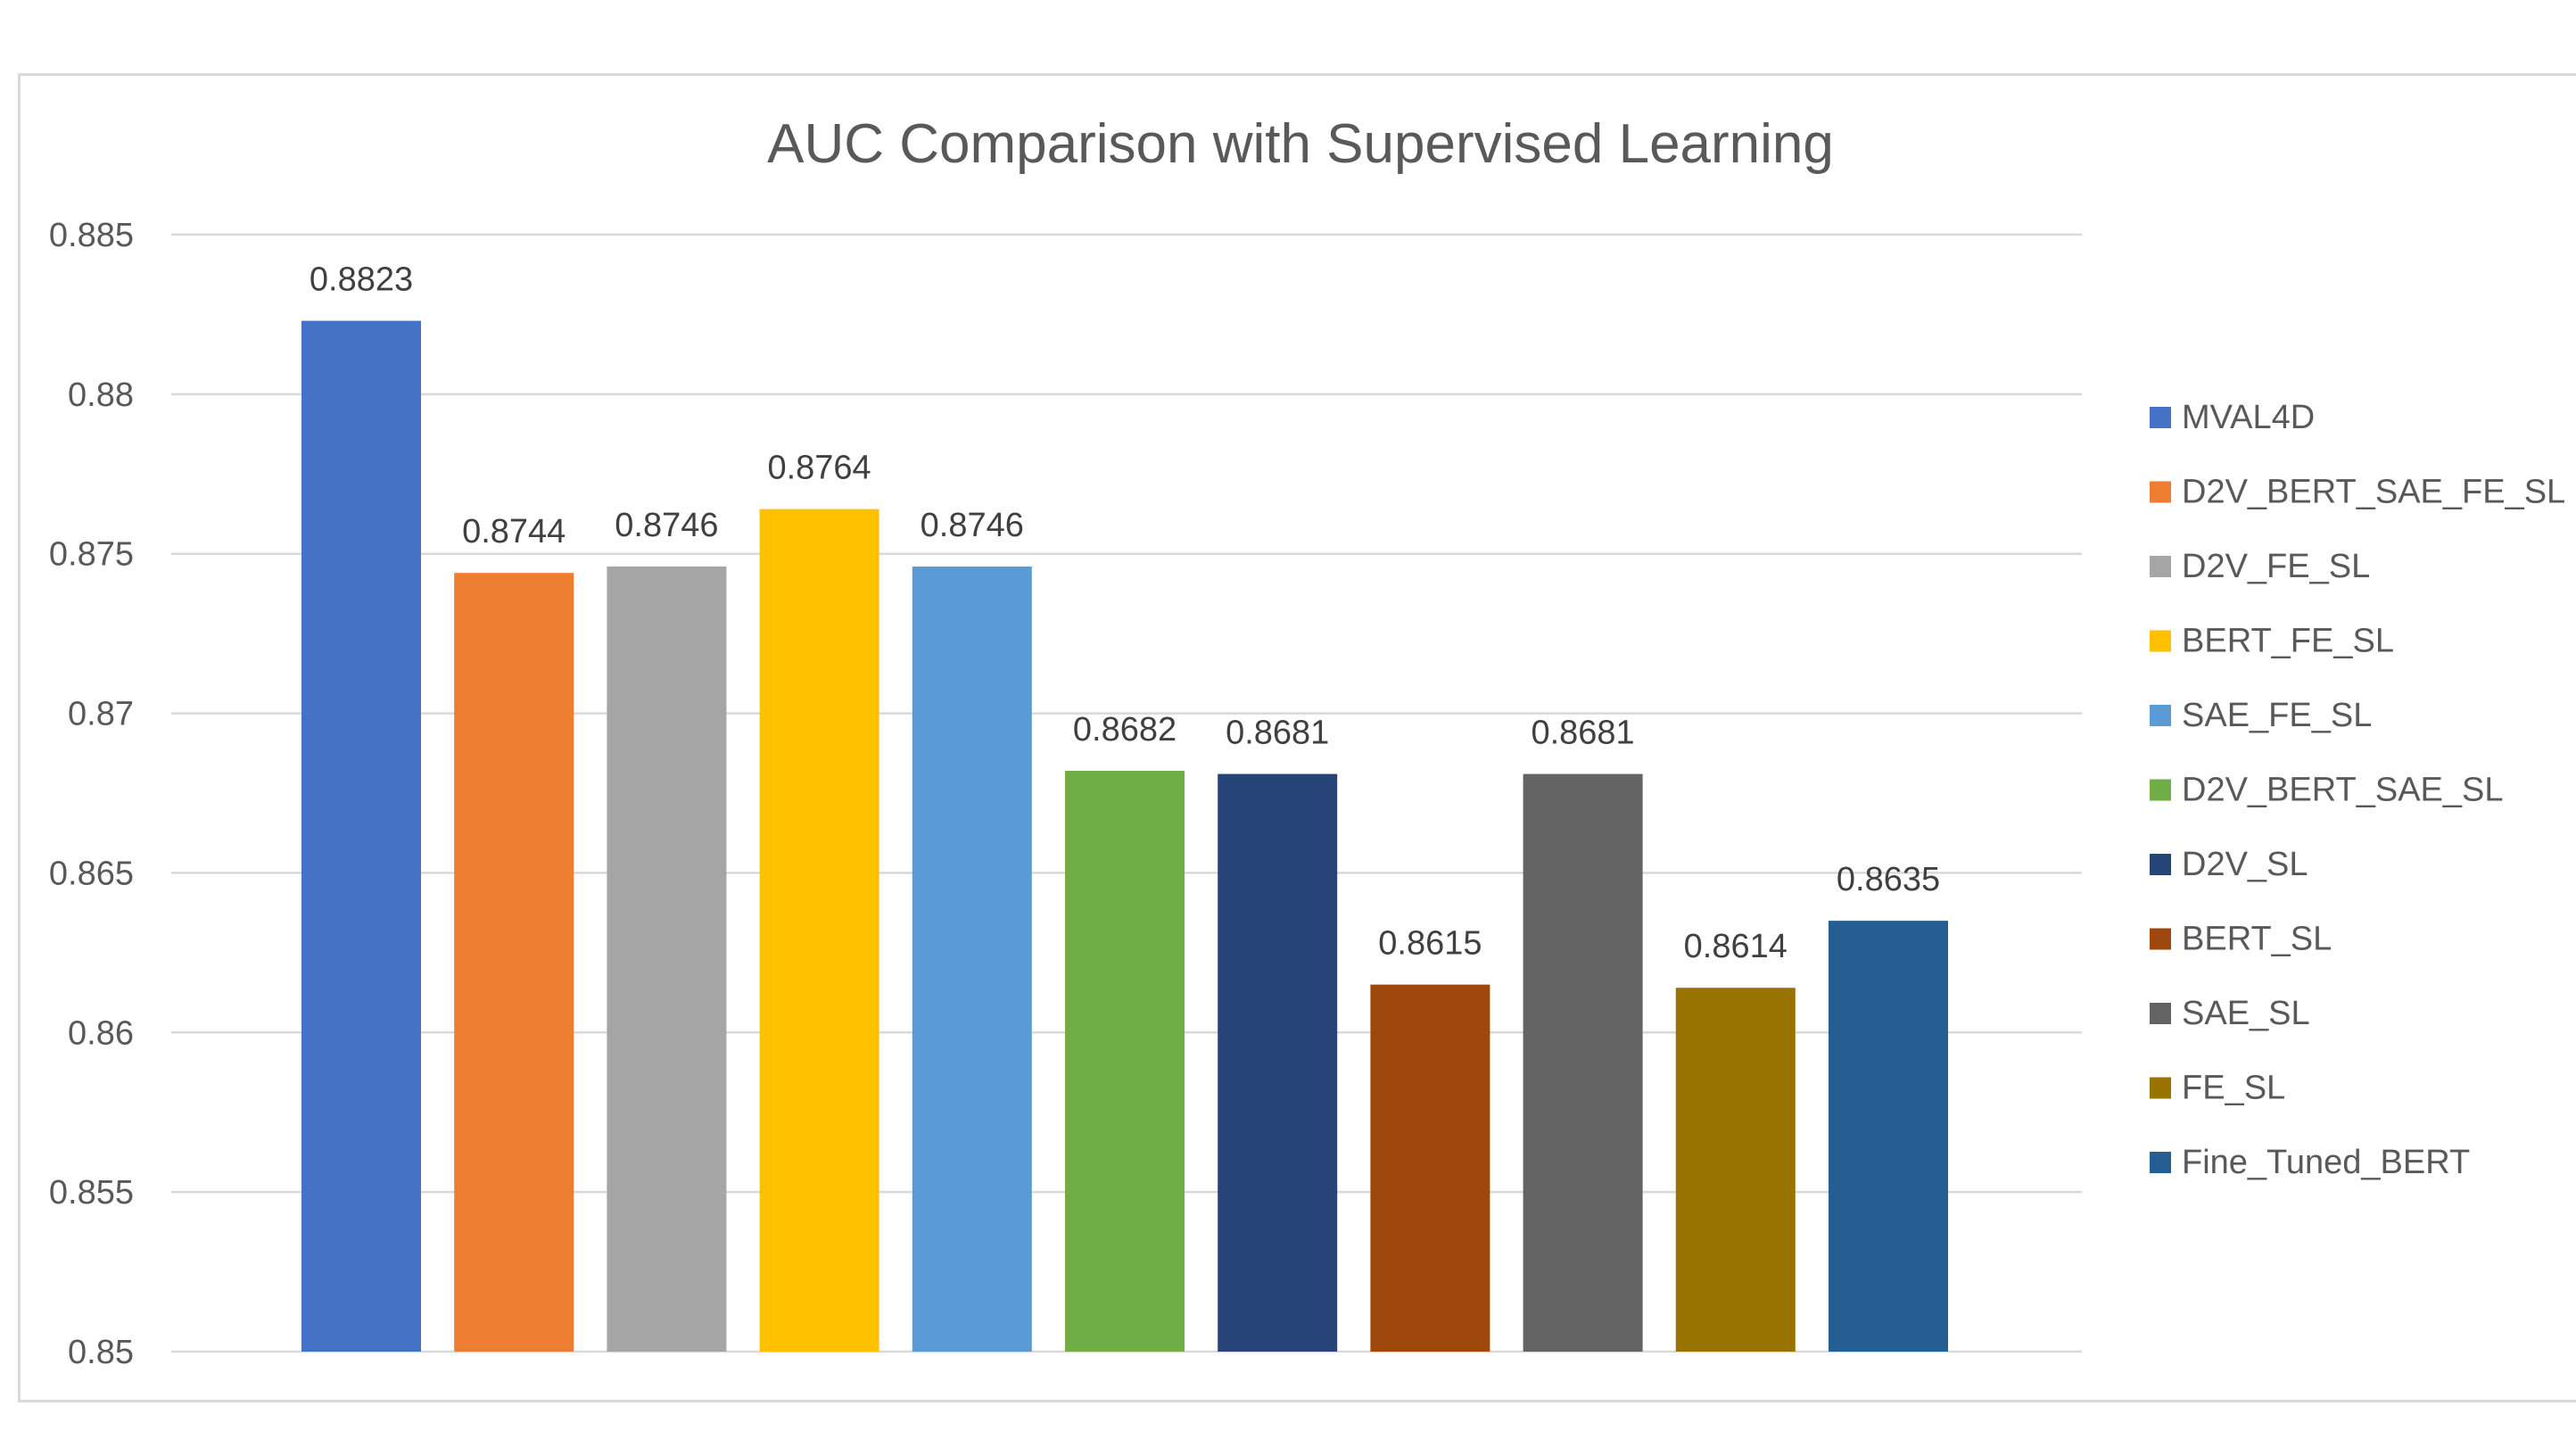 This screenshot has width=2576, height=1431. Describe the element at coordinates (2326, 1162) in the screenshot. I see `legend-label: Fine_Tuned_BERT` at that location.